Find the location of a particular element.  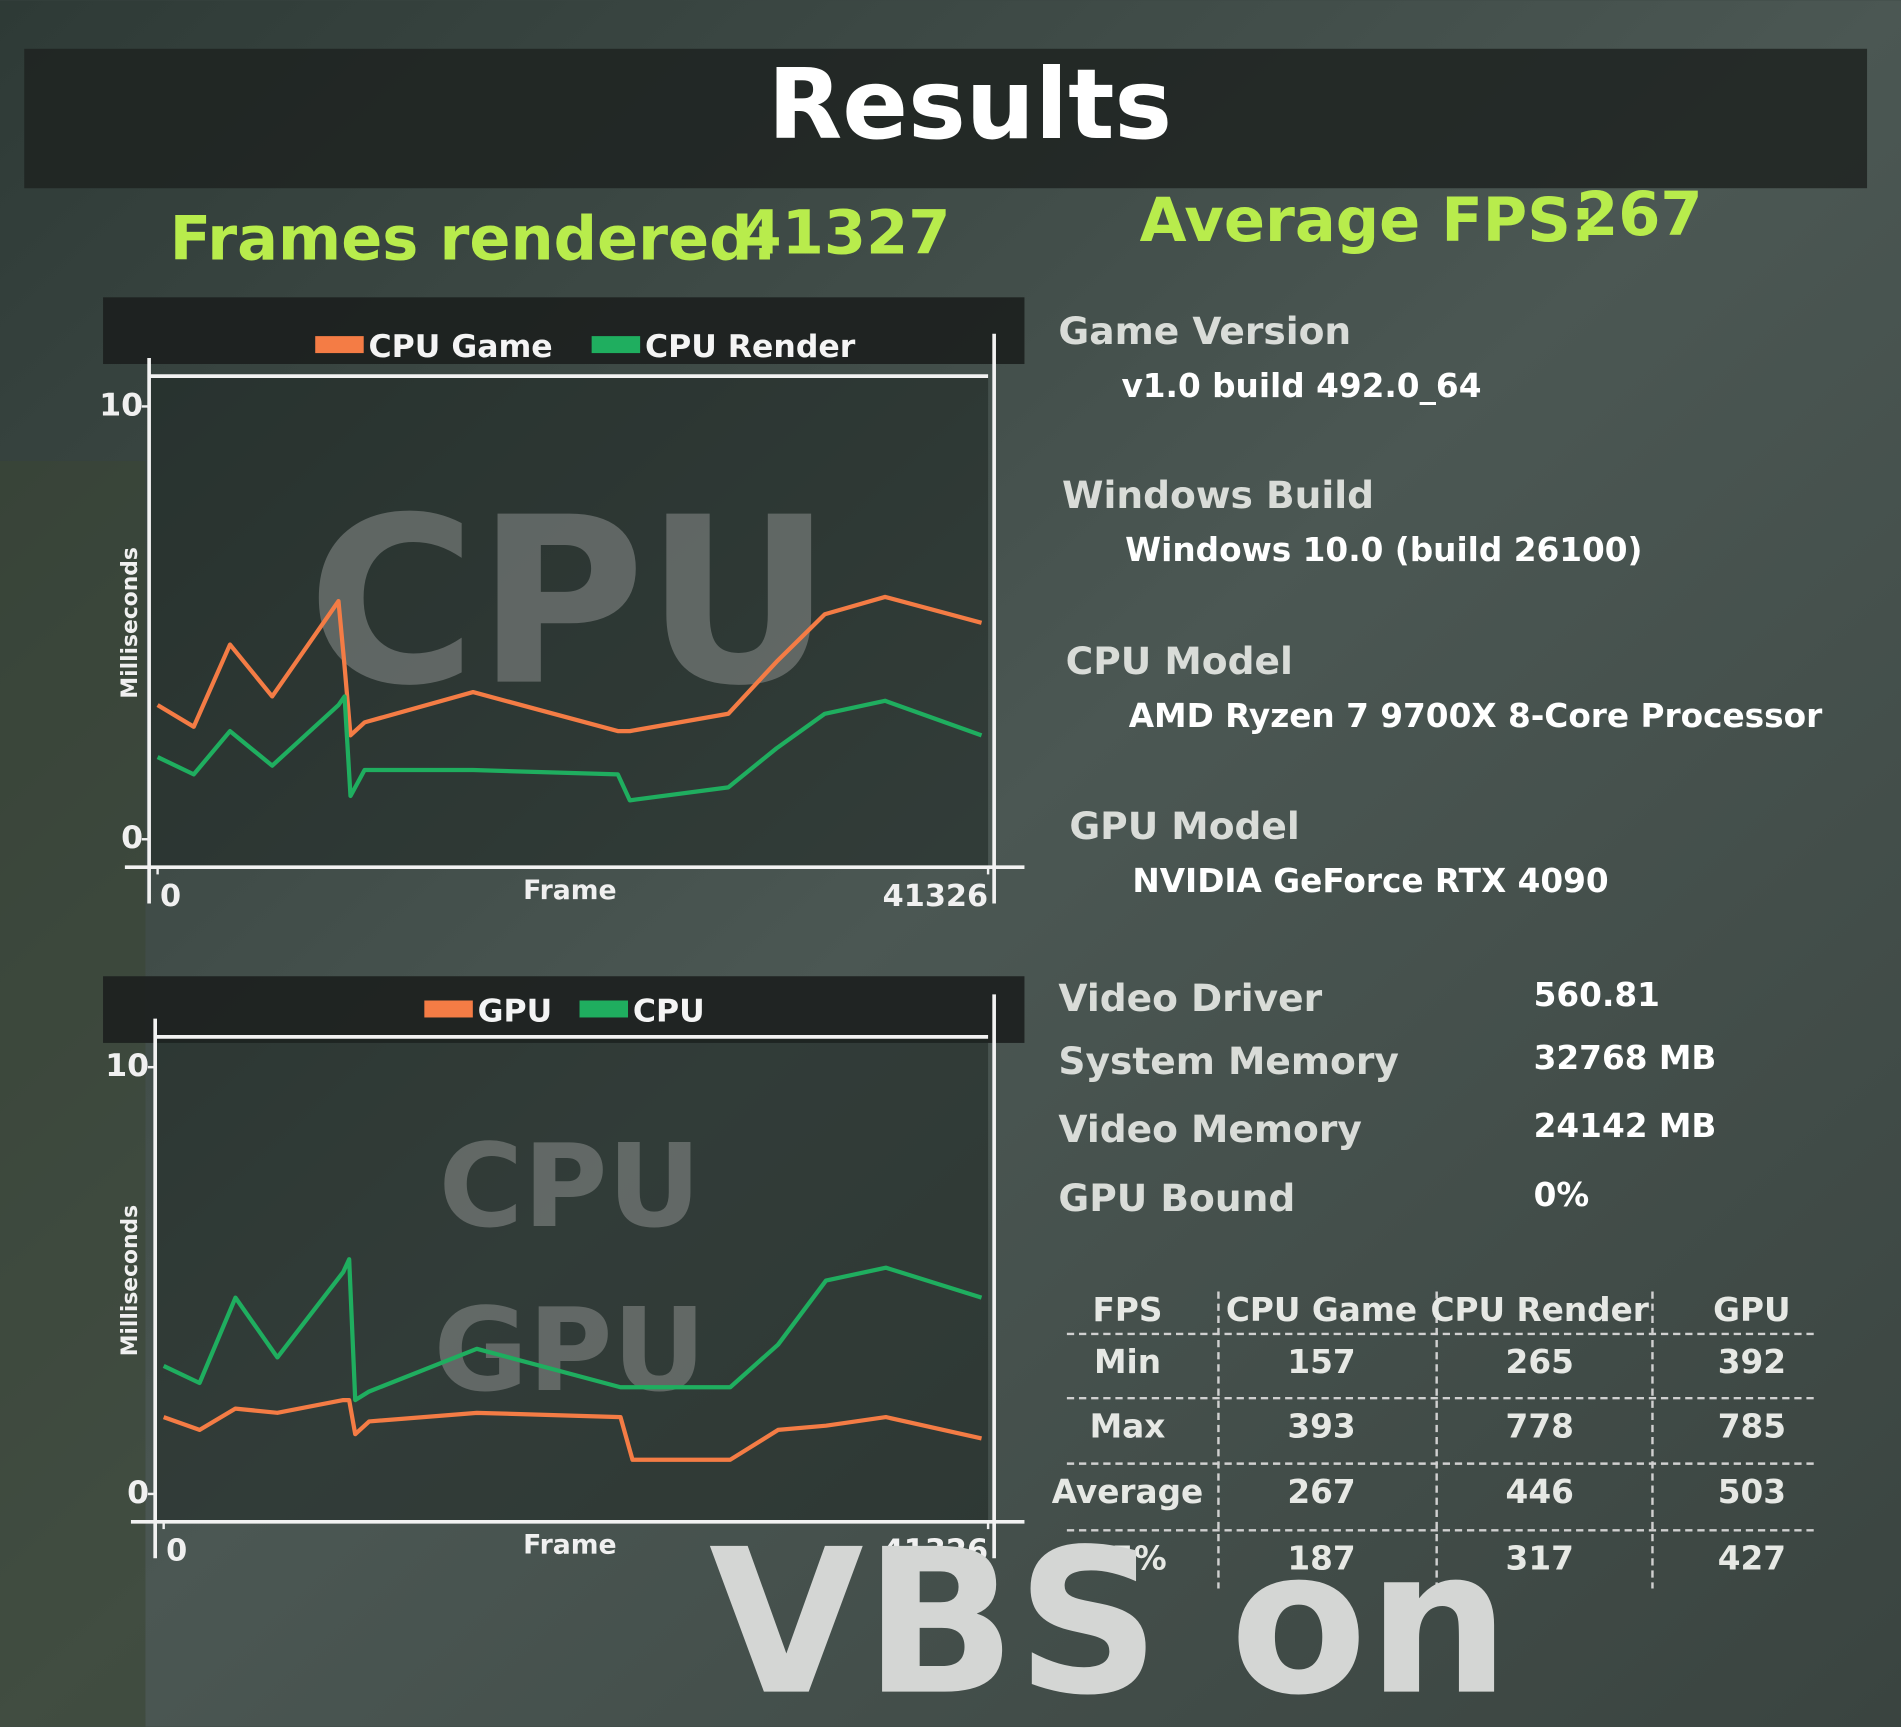

info-value: AMD Ryzen 7 9700X 8-Core Processor is located at coordinates (1476, 716).